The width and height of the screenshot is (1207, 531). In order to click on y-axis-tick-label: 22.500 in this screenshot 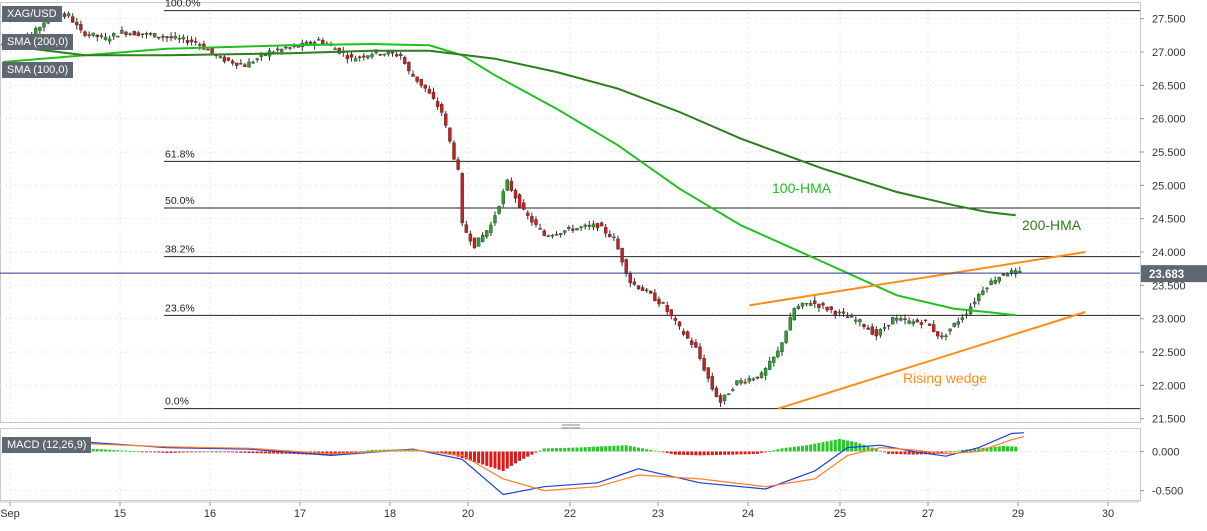, I will do `click(1169, 353)`.